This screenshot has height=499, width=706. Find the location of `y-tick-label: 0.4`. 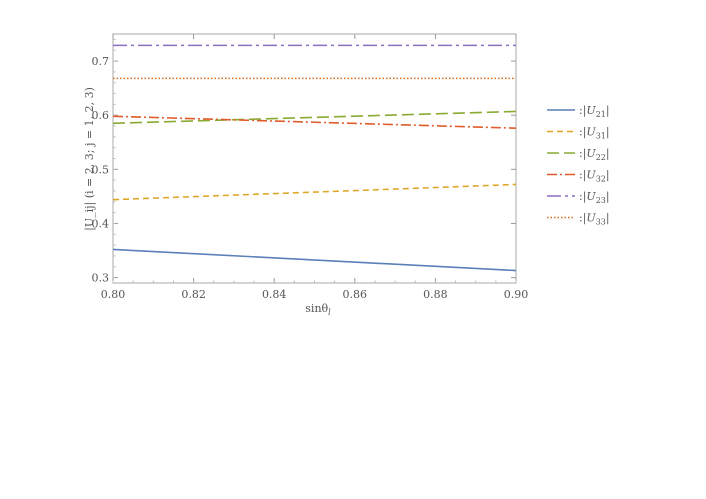

y-tick-label: 0.4 is located at coordinates (101, 223).